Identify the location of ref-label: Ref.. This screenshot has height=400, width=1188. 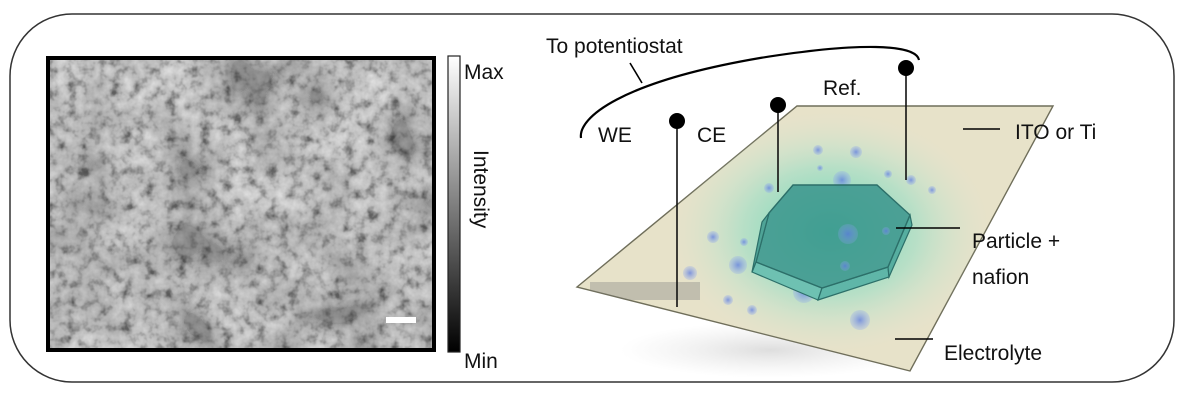
(842, 88).